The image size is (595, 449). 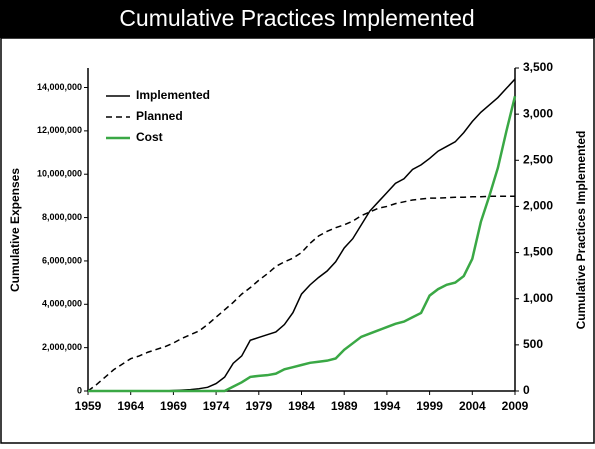 I want to click on y2-tick-label: 2,500, so click(x=538, y=159).